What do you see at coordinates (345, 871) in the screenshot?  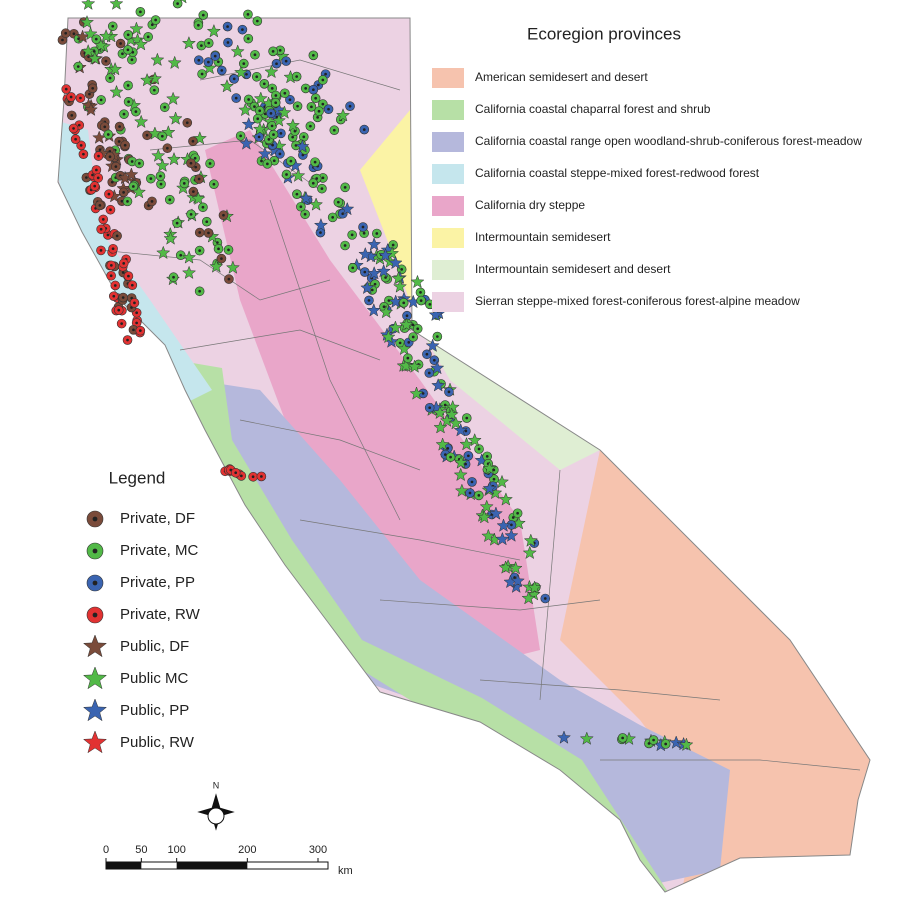 I see `scale-unit: km` at bounding box center [345, 871].